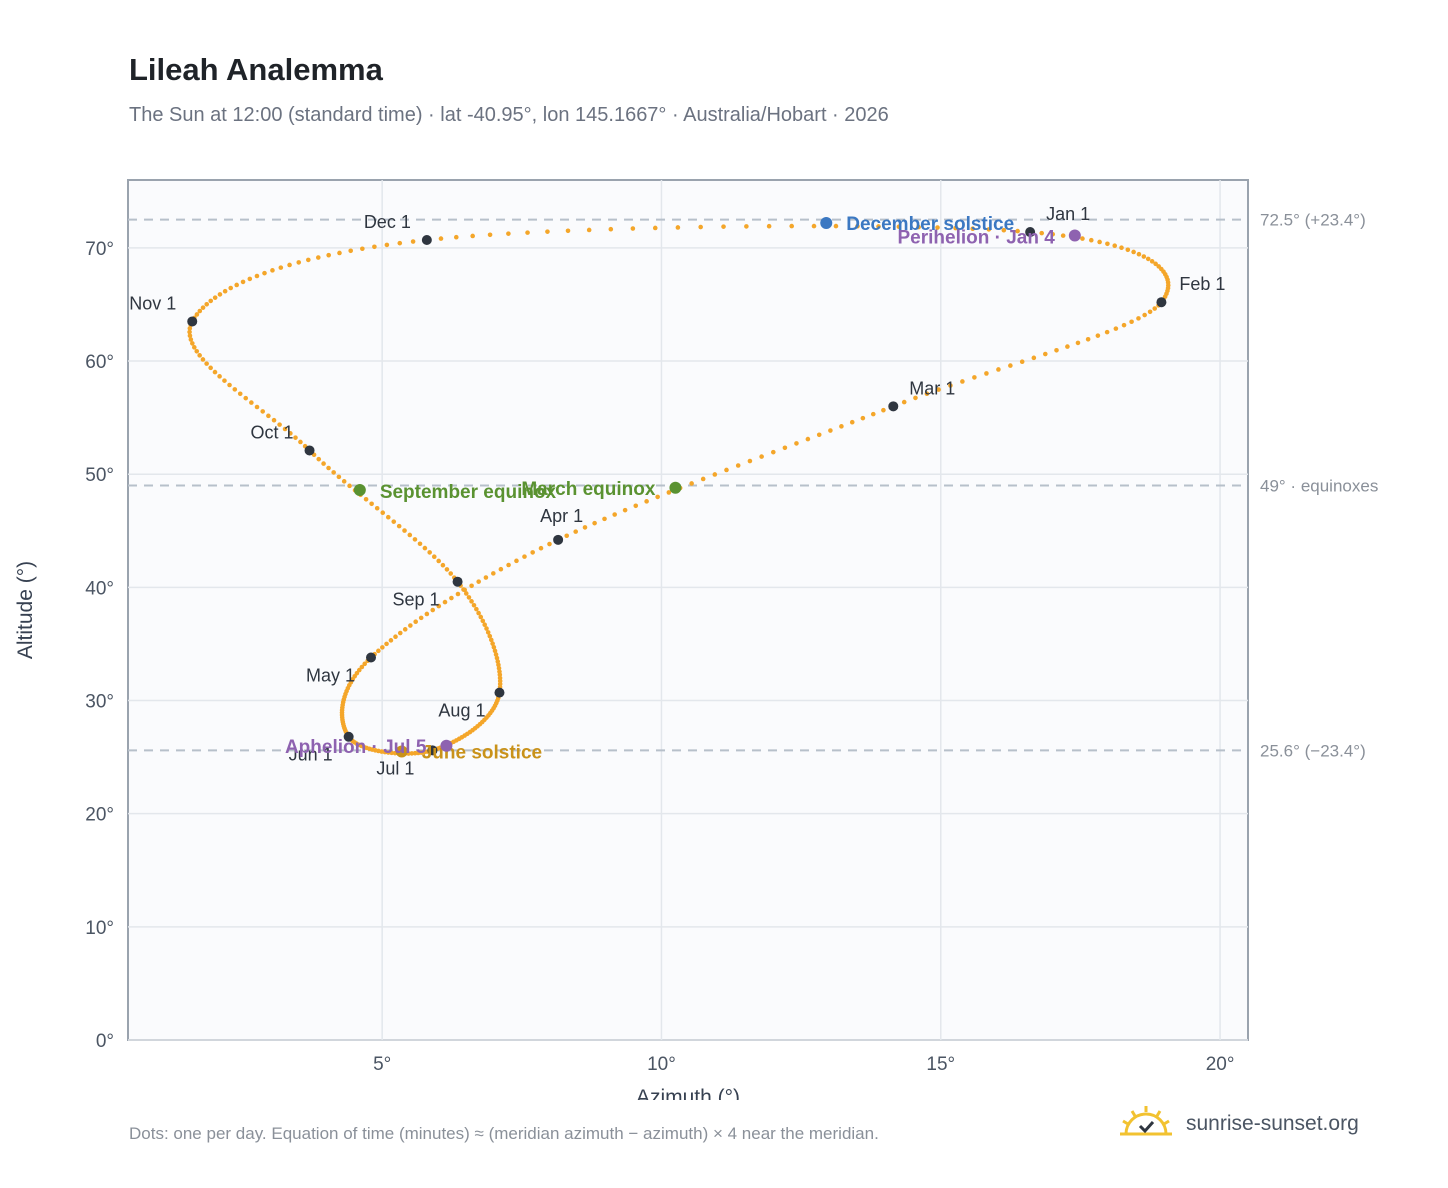  Describe the element at coordinates (561, 516) in the screenshot. I see `month-label: Apr 1` at that location.